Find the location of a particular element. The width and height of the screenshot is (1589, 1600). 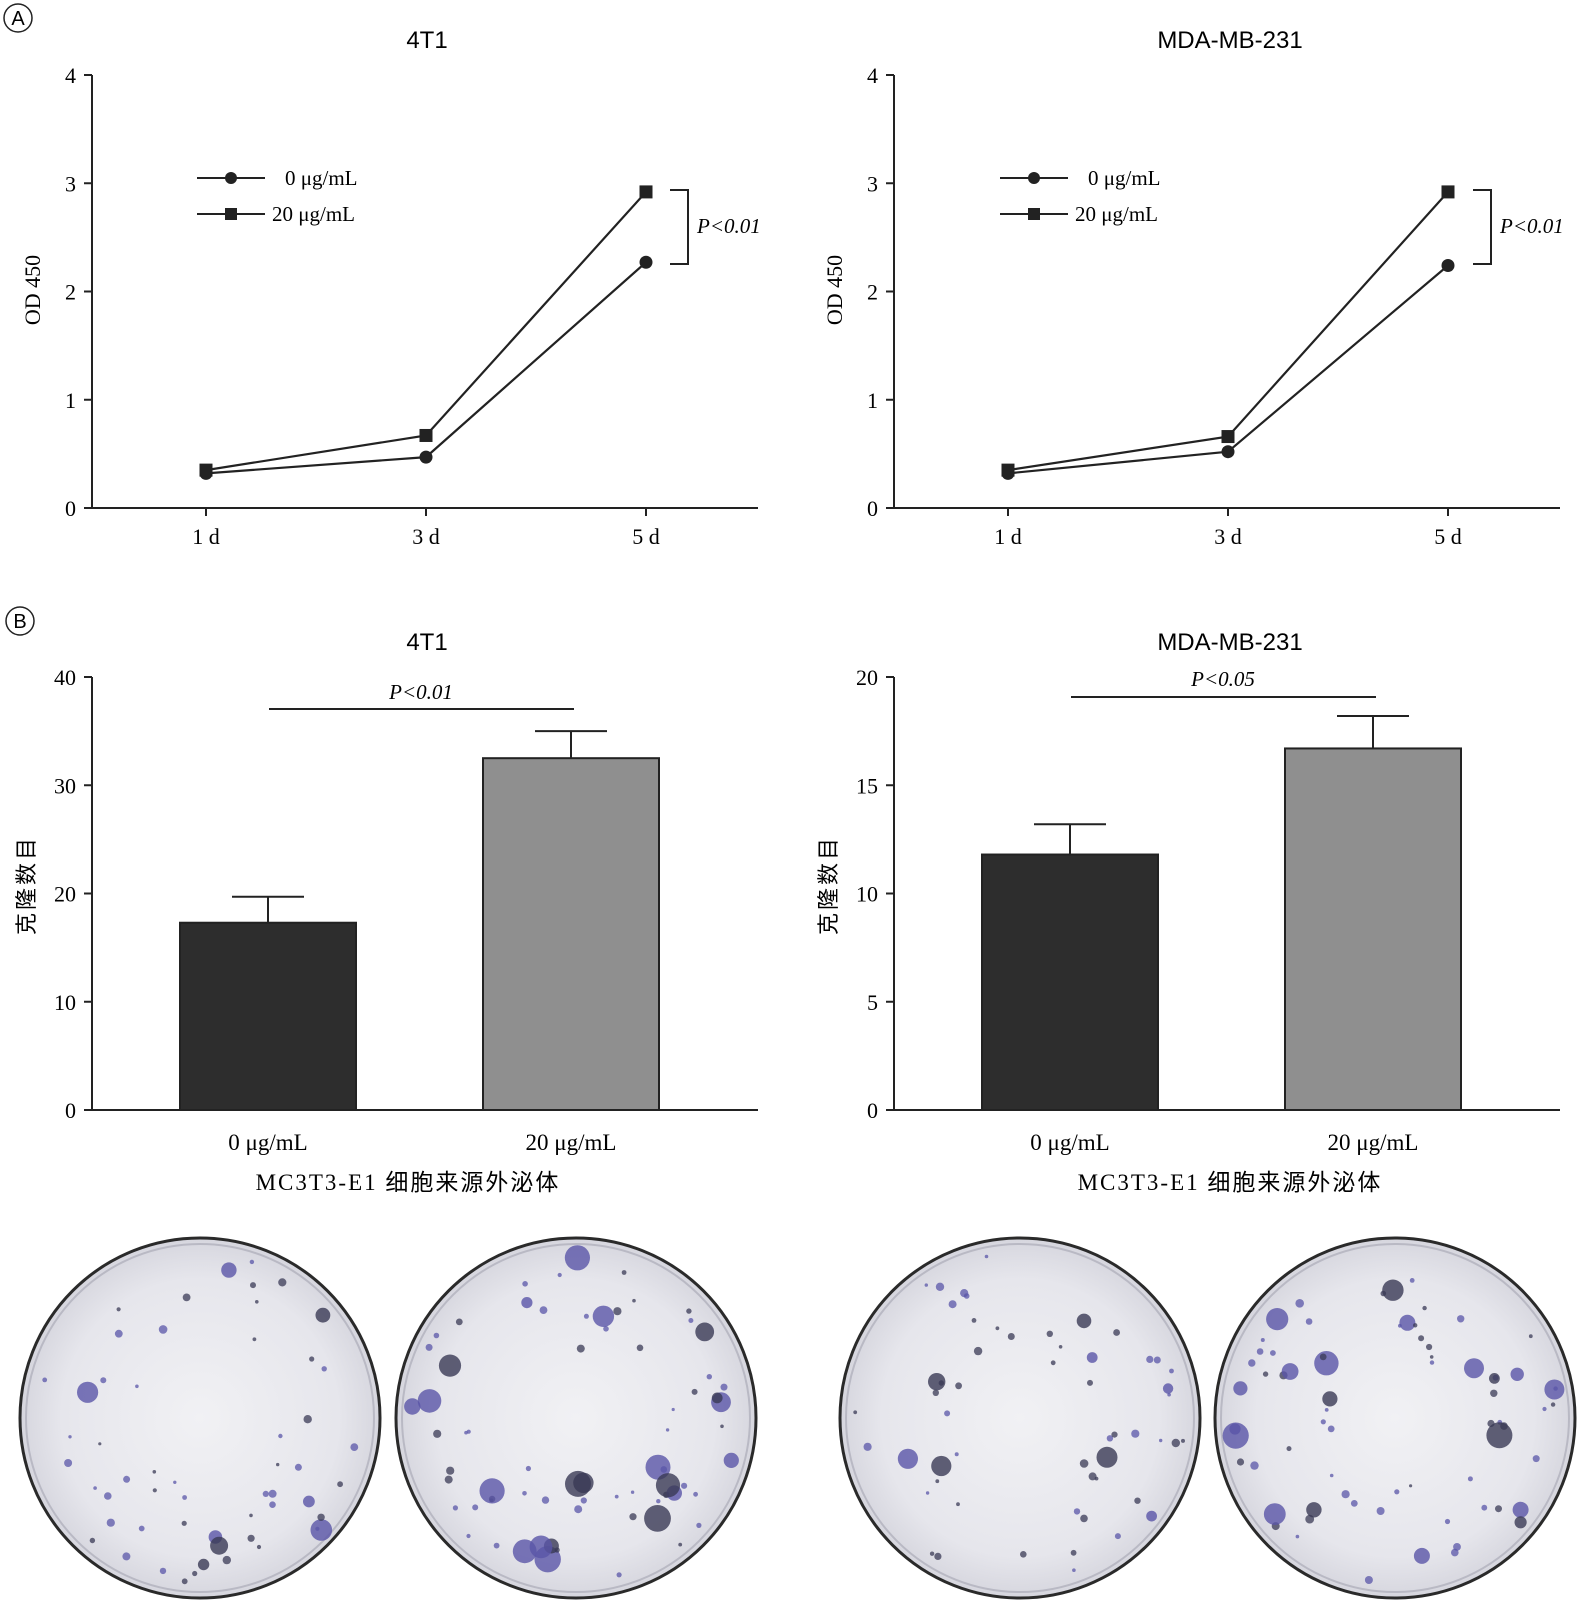

y-tick-label: 2 is located at coordinates (70, 292).